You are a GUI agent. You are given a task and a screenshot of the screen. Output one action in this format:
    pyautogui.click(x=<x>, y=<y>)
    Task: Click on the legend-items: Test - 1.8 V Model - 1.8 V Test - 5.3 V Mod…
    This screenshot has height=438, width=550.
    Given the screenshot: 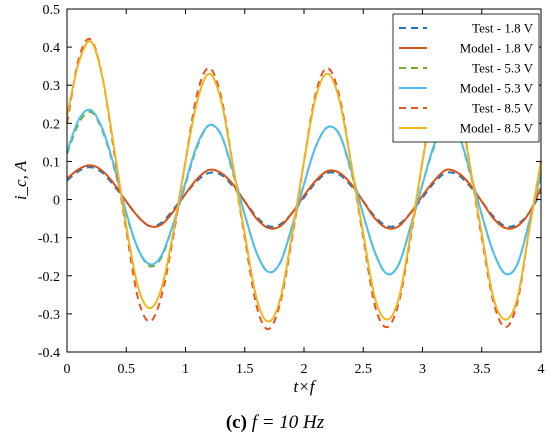 What is the action you would take?
    pyautogui.click(x=466, y=78)
    